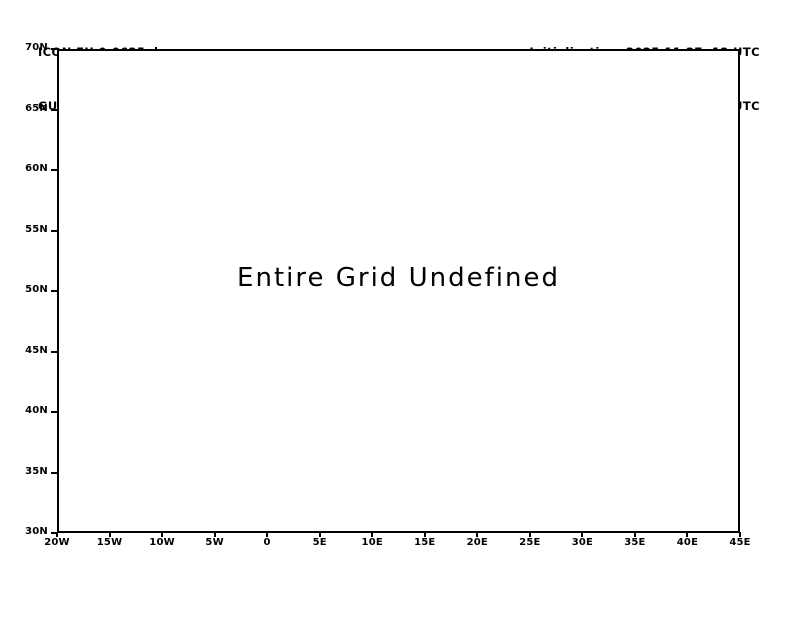  I want to click on x-tick-label: 5W, so click(214, 542).